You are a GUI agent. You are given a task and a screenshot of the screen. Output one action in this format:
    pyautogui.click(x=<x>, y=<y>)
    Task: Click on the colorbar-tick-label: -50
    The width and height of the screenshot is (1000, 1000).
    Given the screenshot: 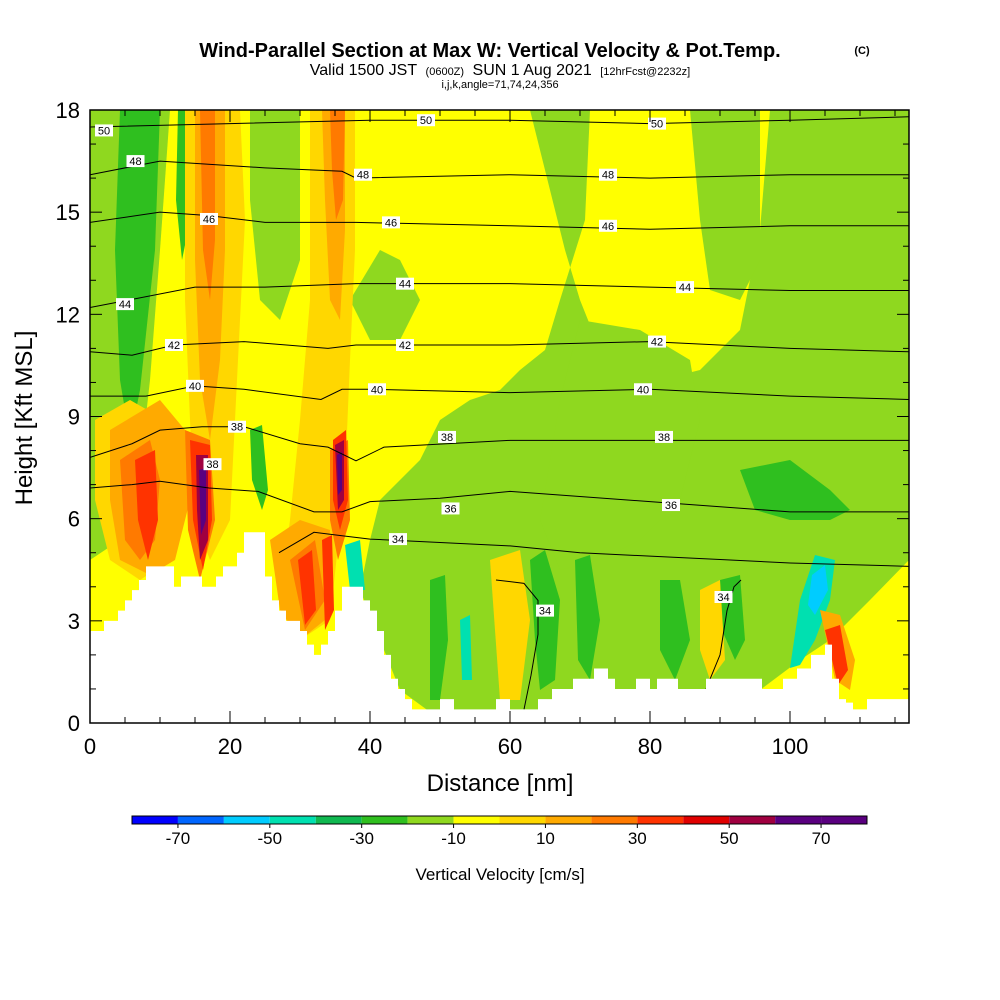 What is the action you would take?
    pyautogui.click(x=270, y=838)
    